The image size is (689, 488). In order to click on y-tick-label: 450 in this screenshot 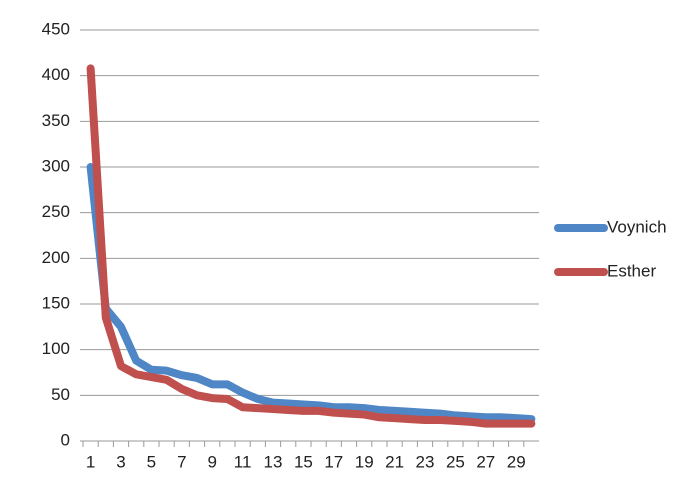, I will do `click(56, 28)`.